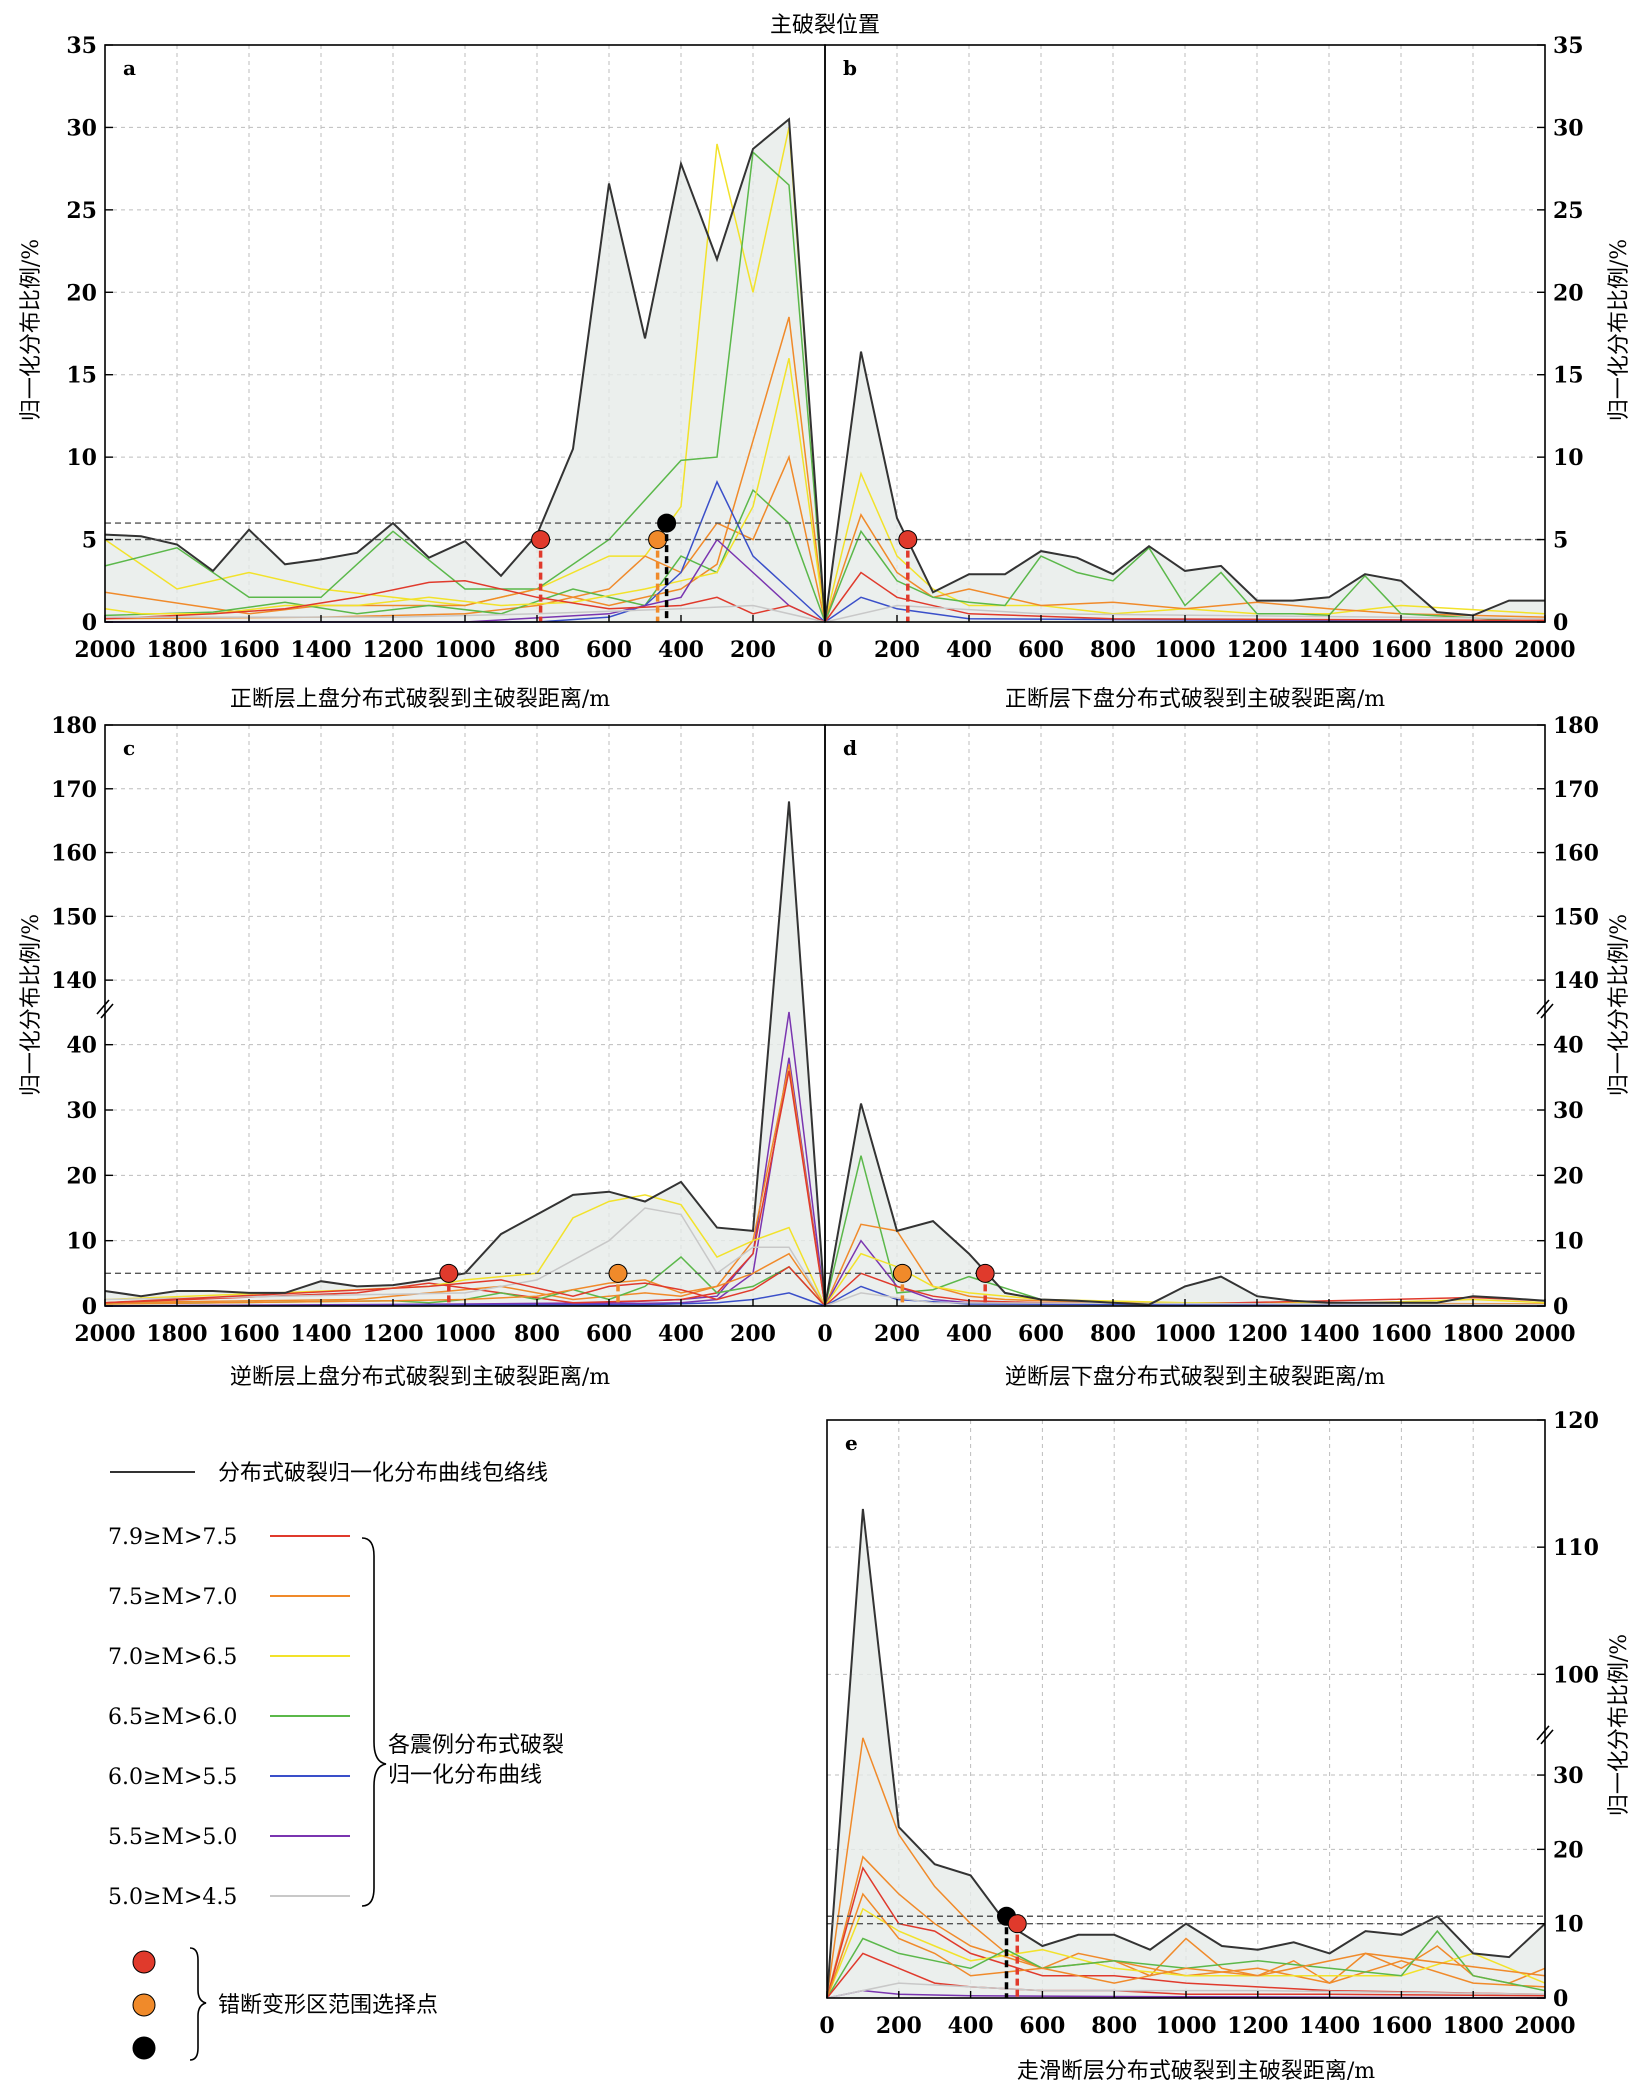  I want to click on y-tick-label: 25, so click(1568, 211).